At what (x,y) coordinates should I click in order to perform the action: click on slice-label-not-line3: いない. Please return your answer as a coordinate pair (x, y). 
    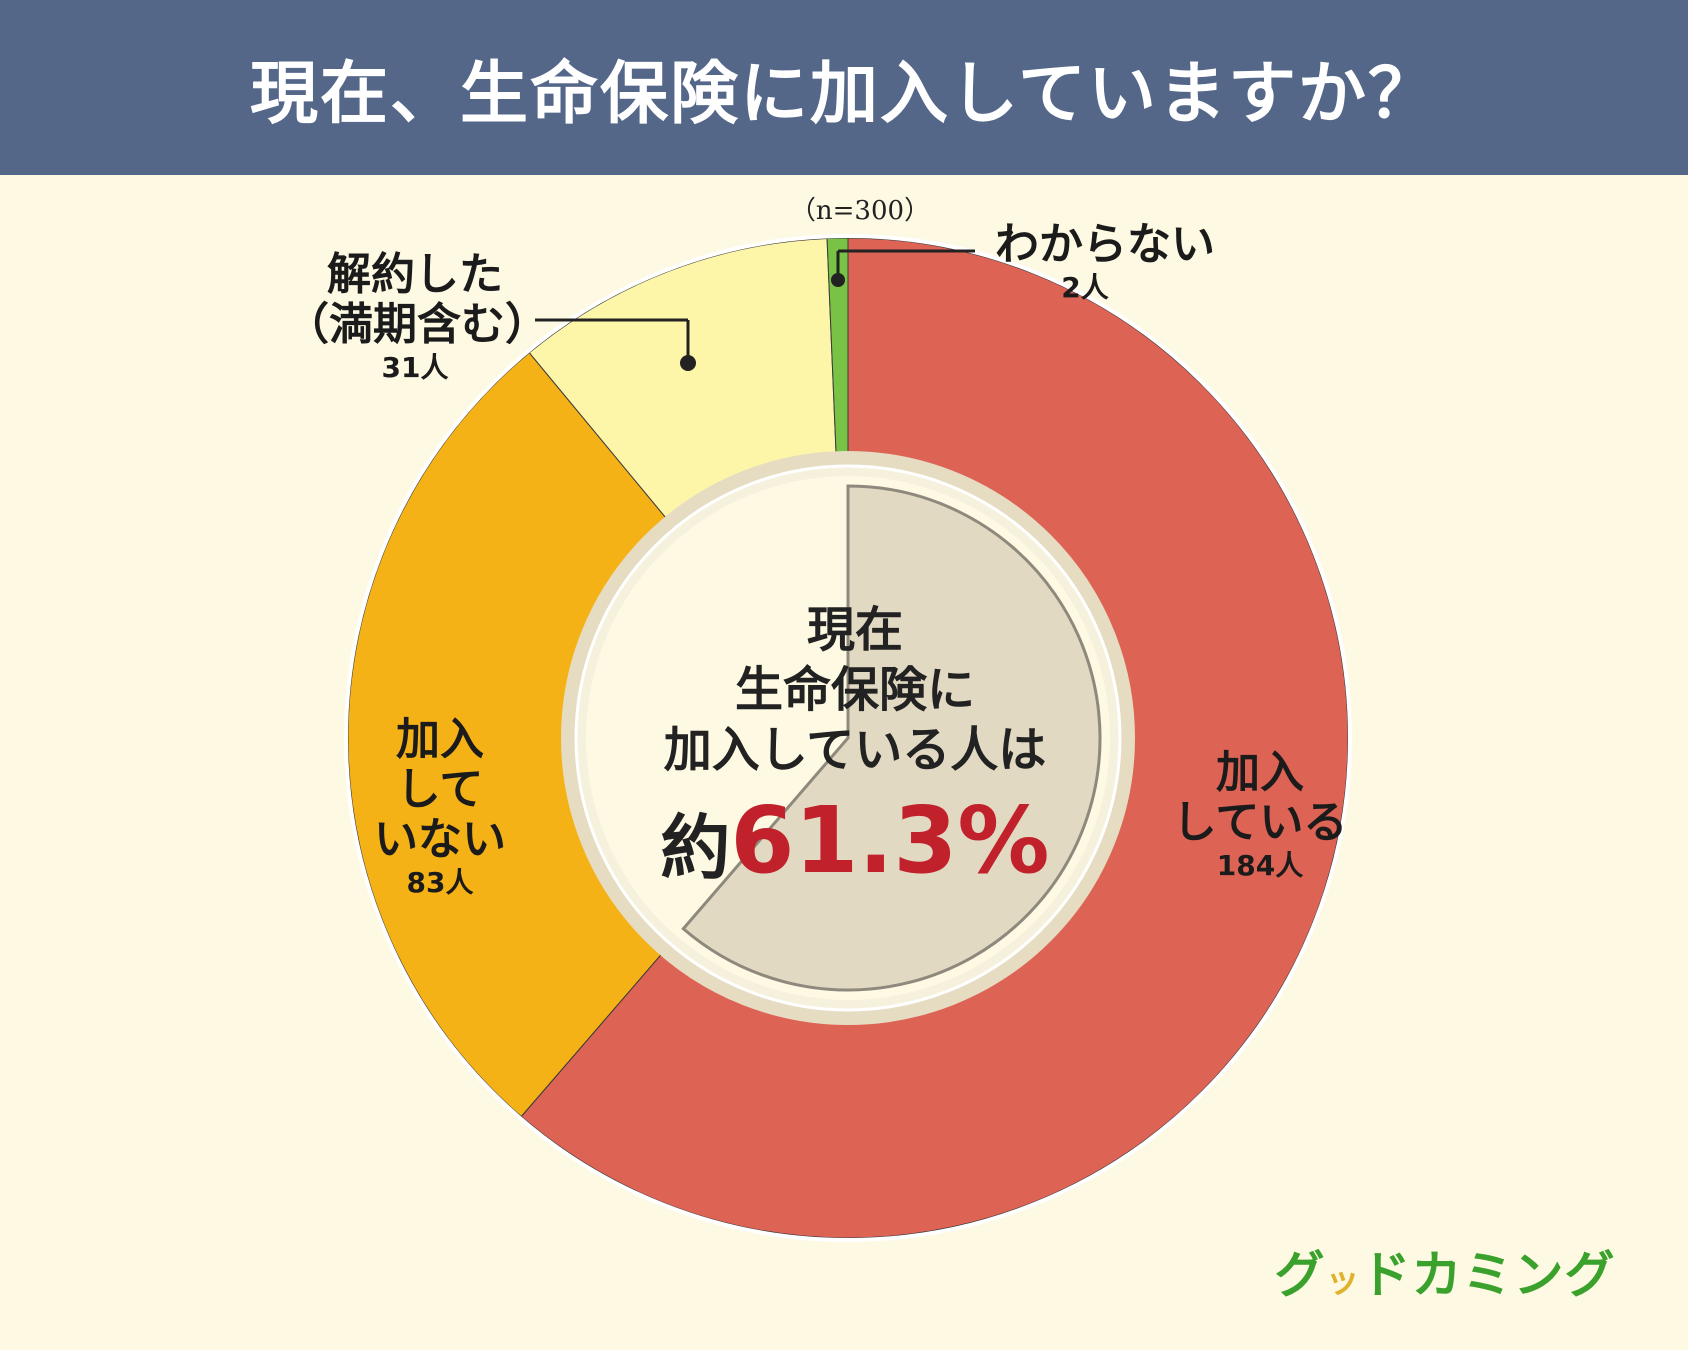
    Looking at the image, I should click on (440, 839).